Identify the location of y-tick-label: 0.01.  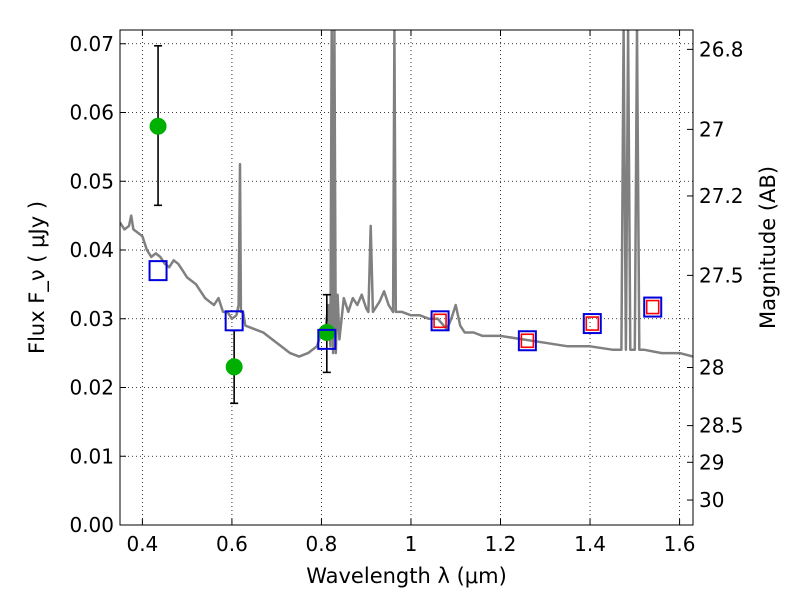
(91, 456).